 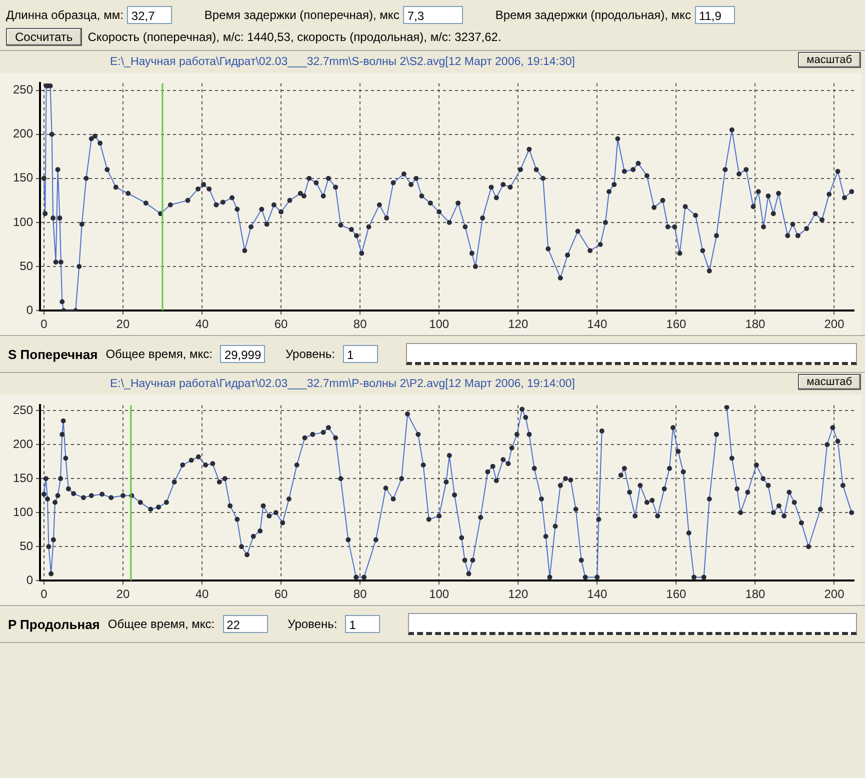 I want to click on text: Время задержки (продольная), мкс, so click(x=593, y=15).